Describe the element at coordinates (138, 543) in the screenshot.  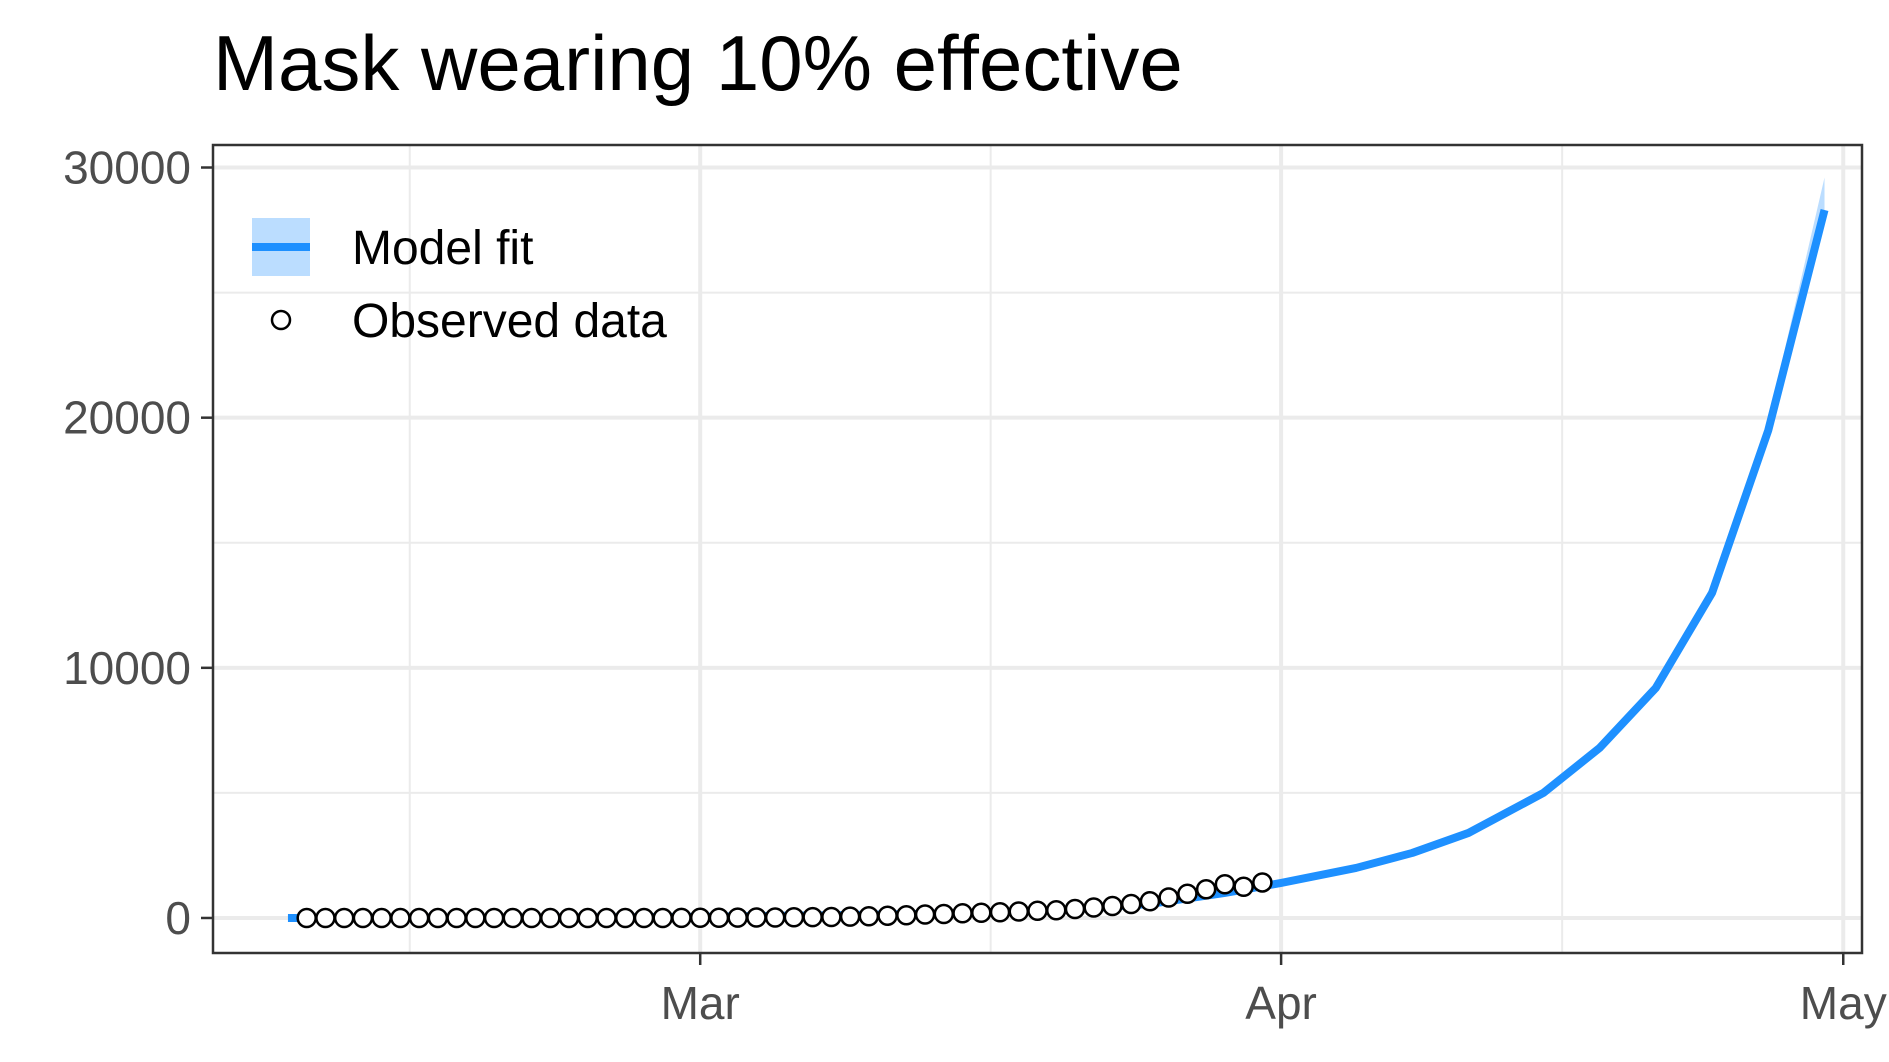
I see `y-axis: 0 10000 20000 30000` at that location.